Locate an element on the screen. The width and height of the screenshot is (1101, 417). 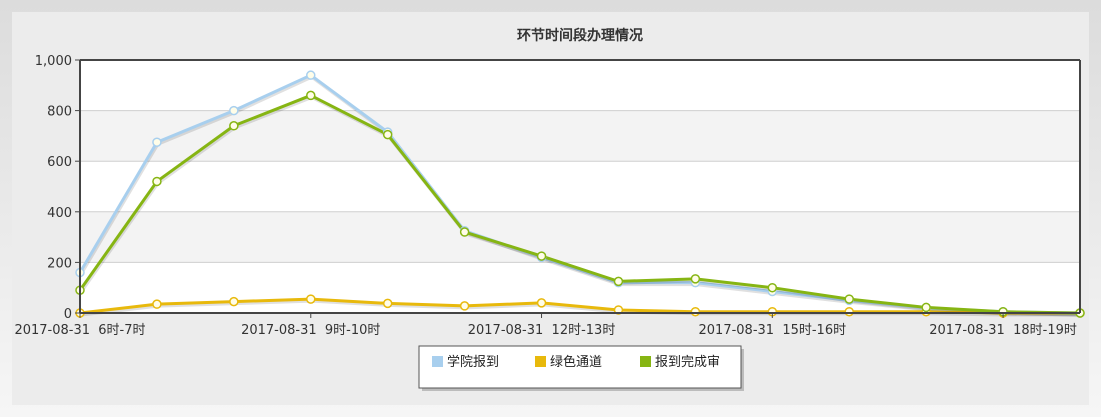
legend-label: 报到完成审 is located at coordinates (687, 362).